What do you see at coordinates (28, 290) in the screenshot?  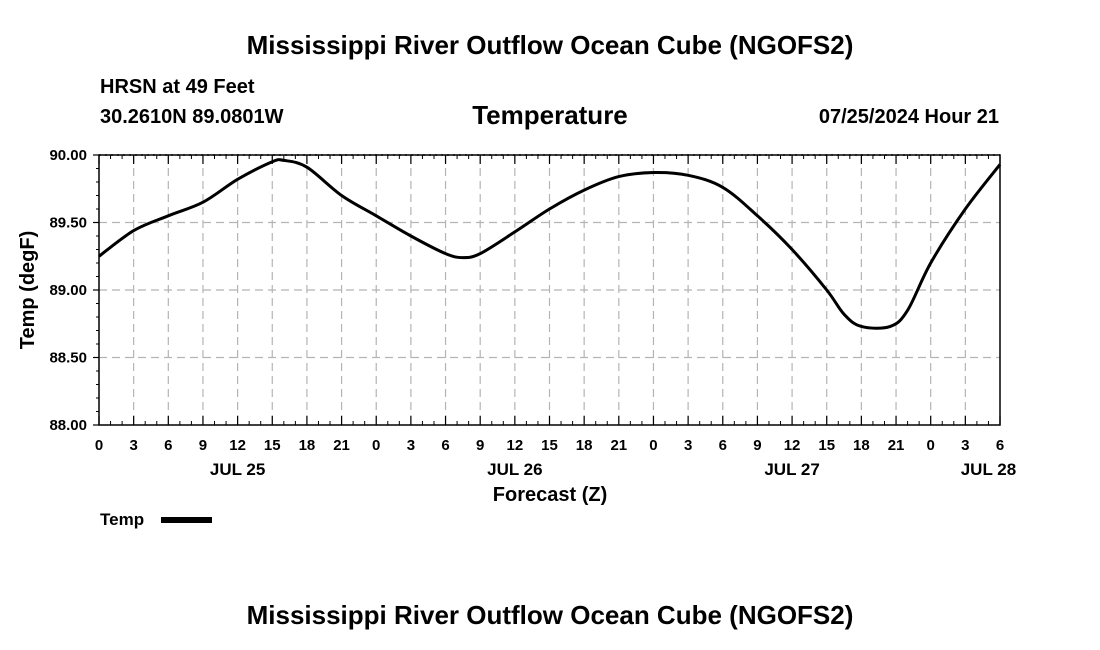 I see `y-axis-label: Temp (degF)` at bounding box center [28, 290].